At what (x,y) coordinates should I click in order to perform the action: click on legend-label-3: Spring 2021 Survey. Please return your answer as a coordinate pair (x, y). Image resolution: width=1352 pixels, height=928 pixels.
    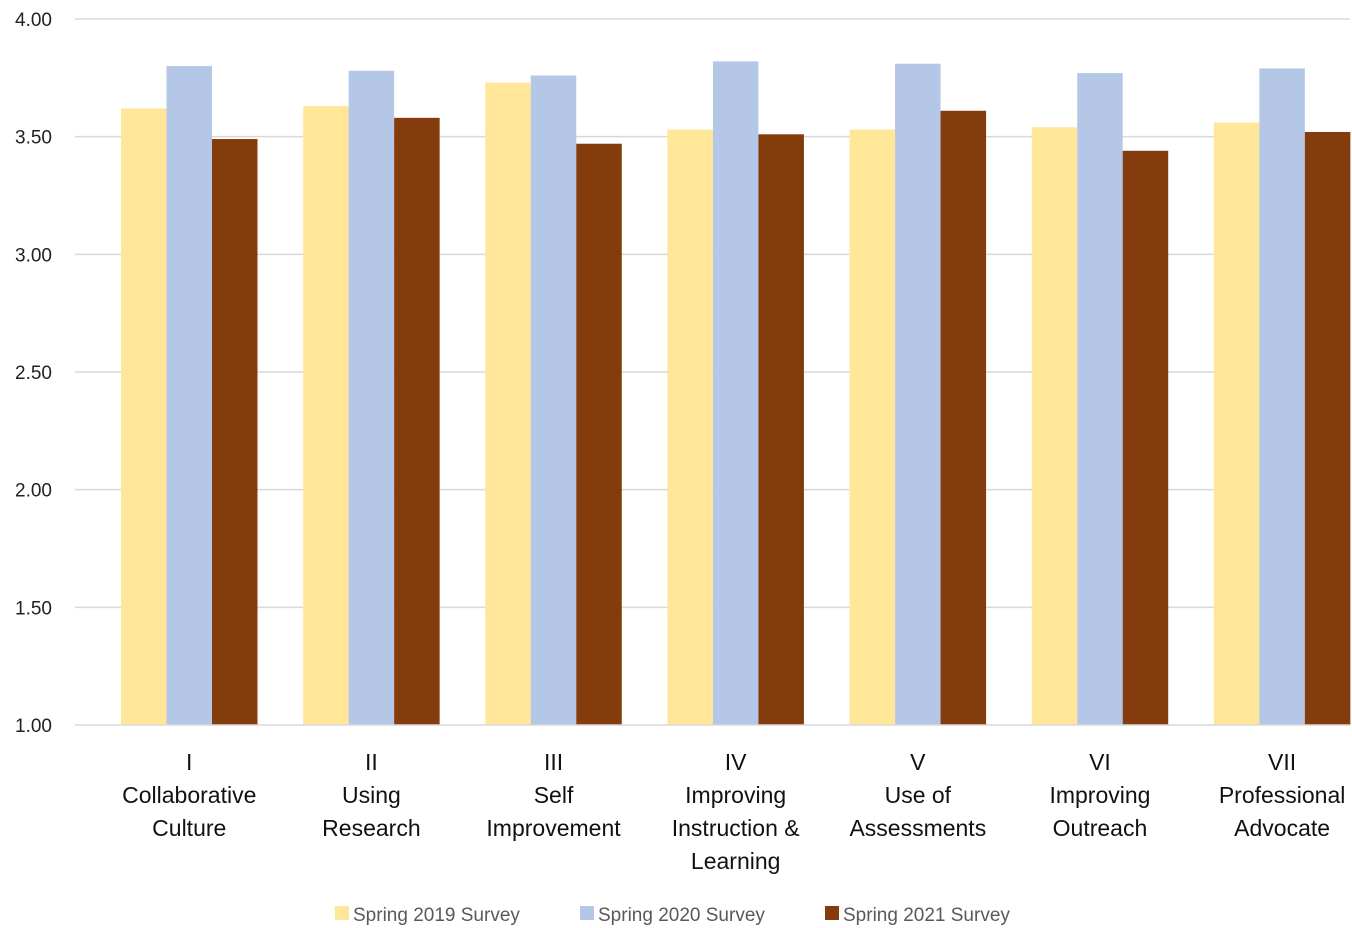
    Looking at the image, I should click on (926, 915).